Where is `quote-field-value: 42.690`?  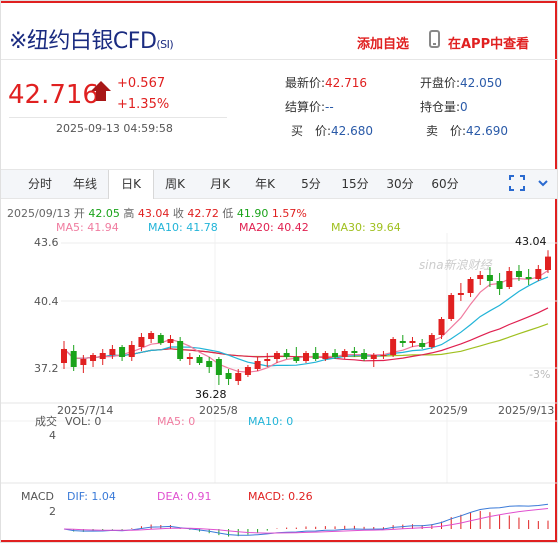
quote-field-value: 42.690 is located at coordinates (487, 131).